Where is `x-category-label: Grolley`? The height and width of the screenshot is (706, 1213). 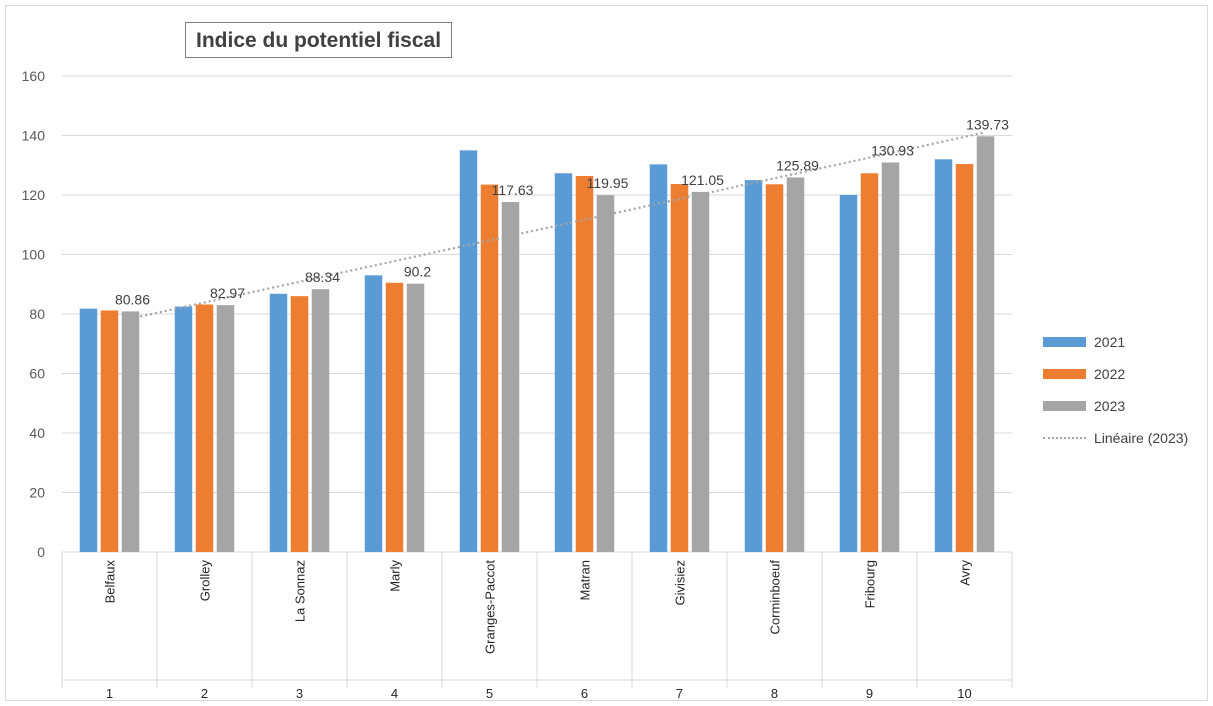
x-category-label: Grolley is located at coordinates (205, 581).